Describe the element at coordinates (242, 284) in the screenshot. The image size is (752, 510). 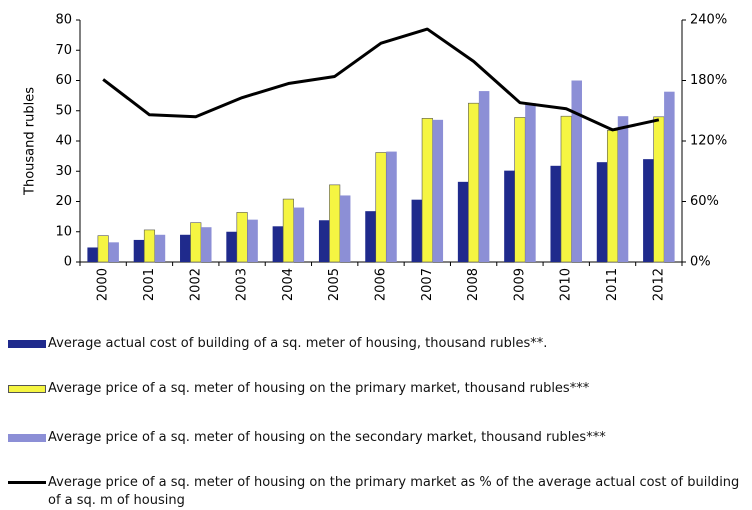
I see `x-tick-label: 2003` at that location.